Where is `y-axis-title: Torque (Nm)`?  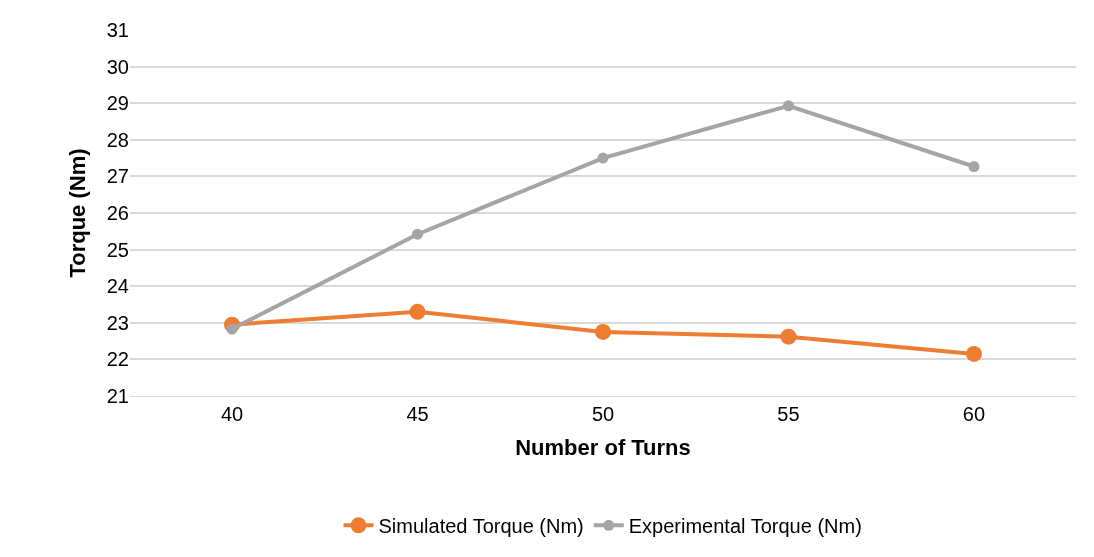 y-axis-title: Torque (Nm) is located at coordinates (77, 213).